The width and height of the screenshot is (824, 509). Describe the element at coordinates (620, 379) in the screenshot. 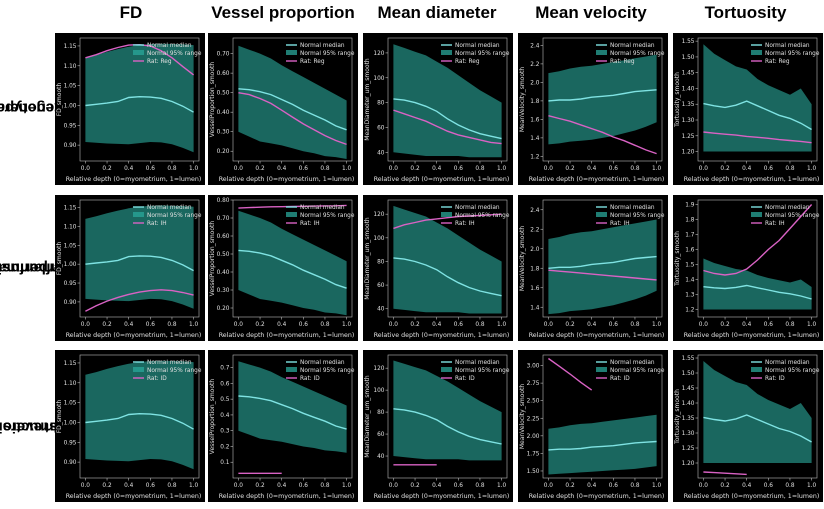

I see `legend-rat-label: Rat: ID` at that location.